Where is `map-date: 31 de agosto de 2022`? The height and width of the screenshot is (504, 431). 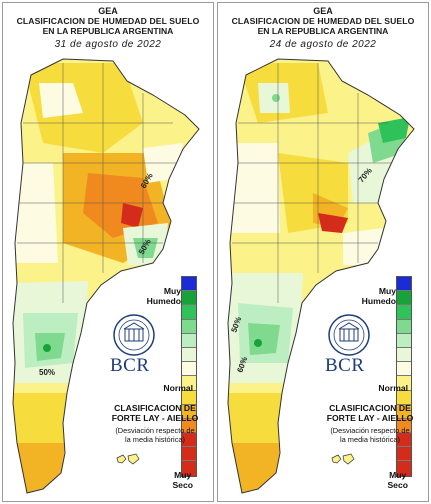 map-date: 31 de agosto de 2022 is located at coordinates (108, 44).